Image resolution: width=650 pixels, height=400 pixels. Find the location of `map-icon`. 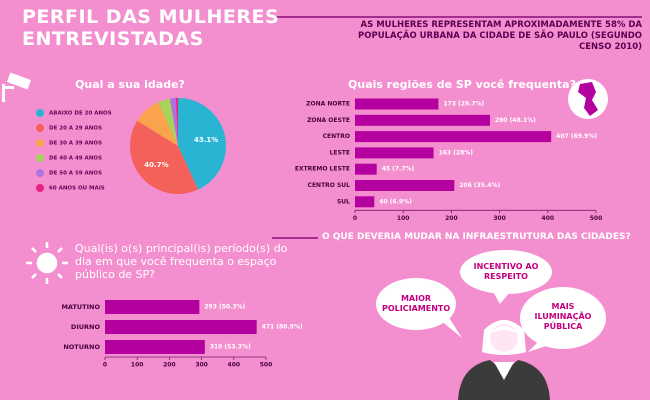

map-icon is located at coordinates (588, 99).